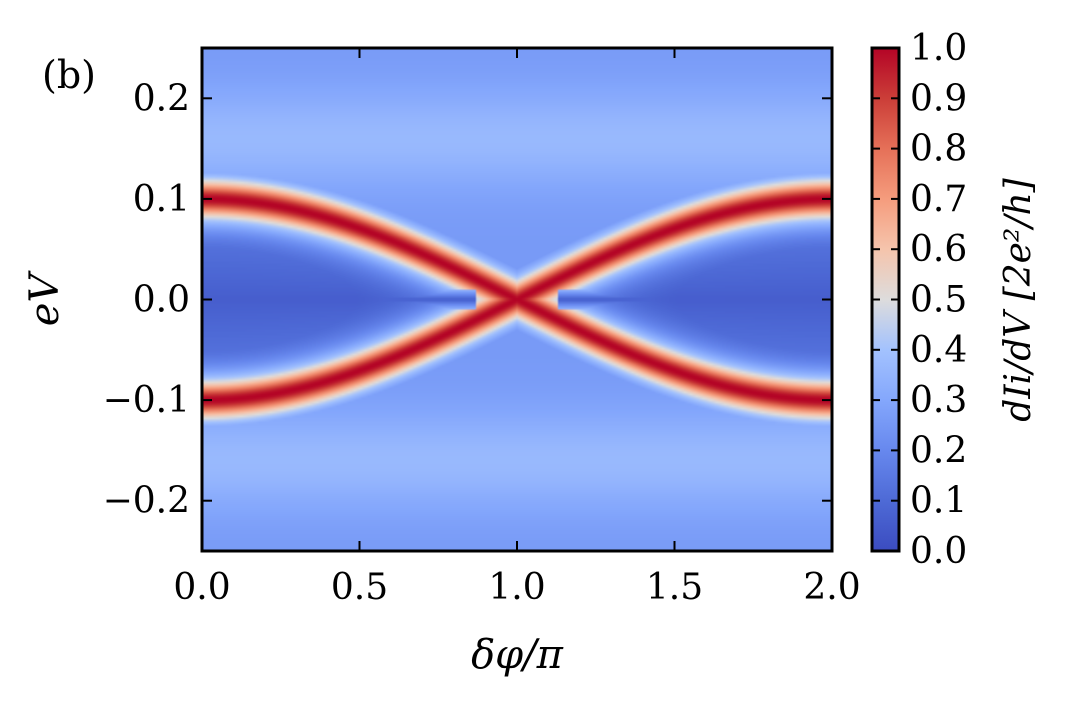 The width and height of the screenshot is (1071, 706). What do you see at coordinates (938, 249) in the screenshot?
I see `colorbar-tick-label: 0.6` at bounding box center [938, 249].